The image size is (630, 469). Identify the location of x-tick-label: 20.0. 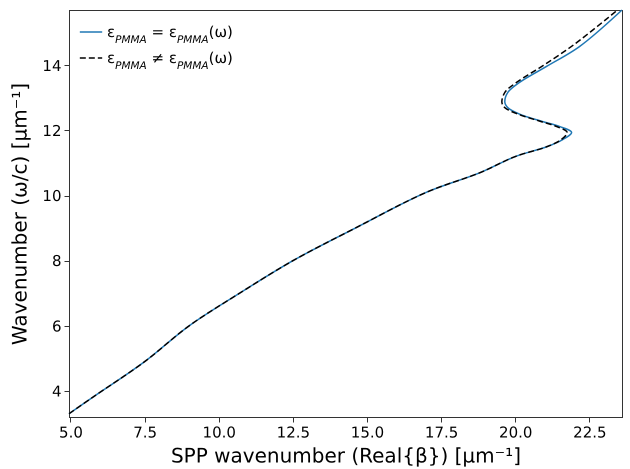
(515, 433).